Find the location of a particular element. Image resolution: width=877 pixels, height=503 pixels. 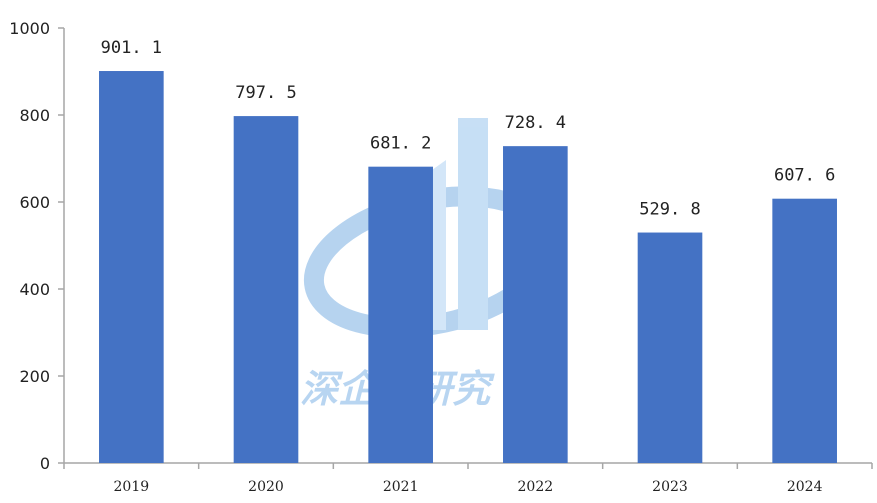

x-axis-ticks: 2019 2020 2021 2022 2023 2024 is located at coordinates (468, 487).